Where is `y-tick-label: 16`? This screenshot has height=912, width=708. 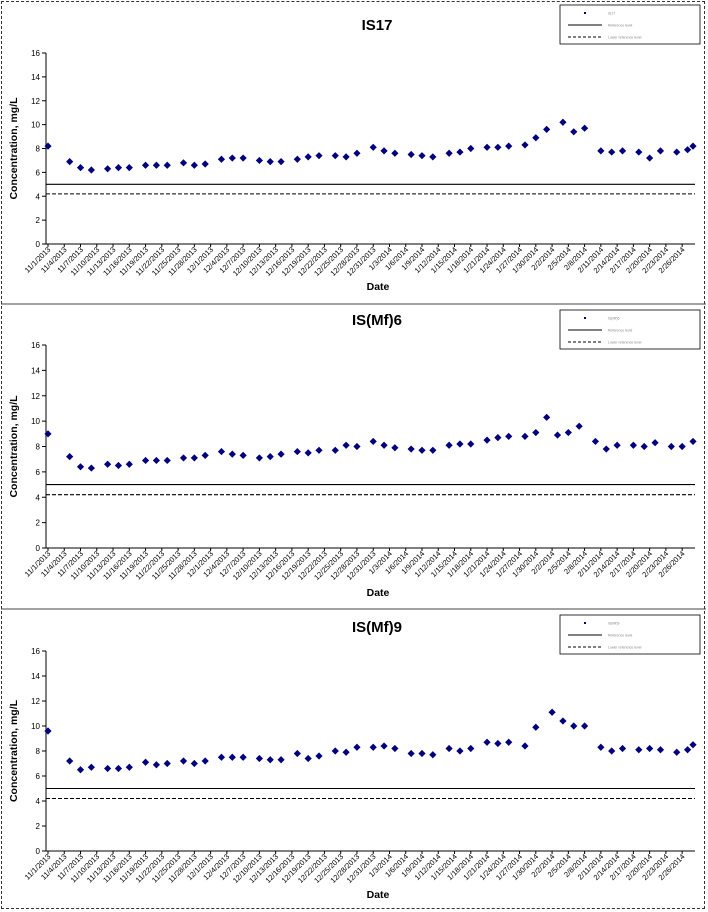 y-tick-label: 16 is located at coordinates (35, 53).